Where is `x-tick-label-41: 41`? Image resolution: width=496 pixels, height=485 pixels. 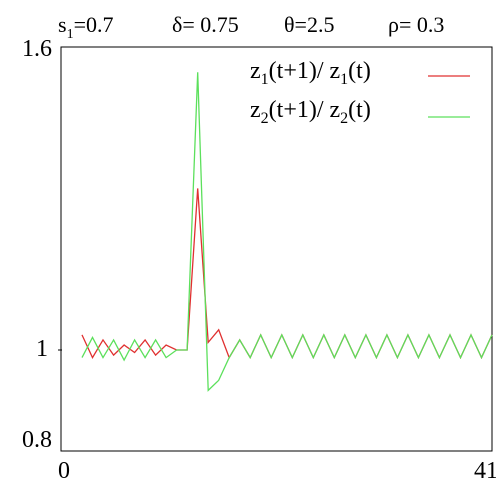 x-tick-label-41: 41 is located at coordinates (485, 471).